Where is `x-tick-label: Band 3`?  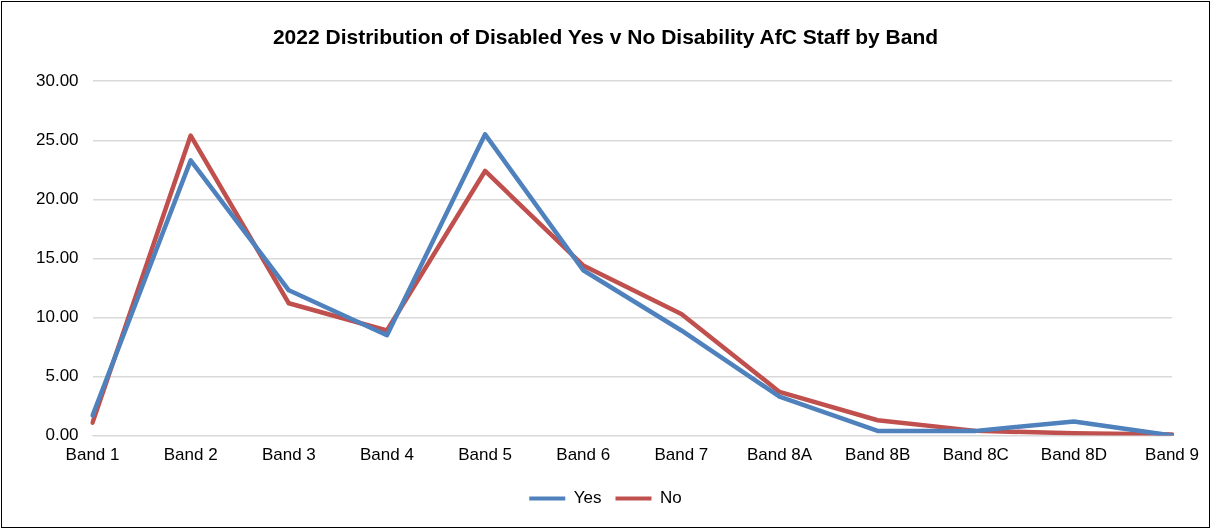 x-tick-label: Band 3 is located at coordinates (288, 455).